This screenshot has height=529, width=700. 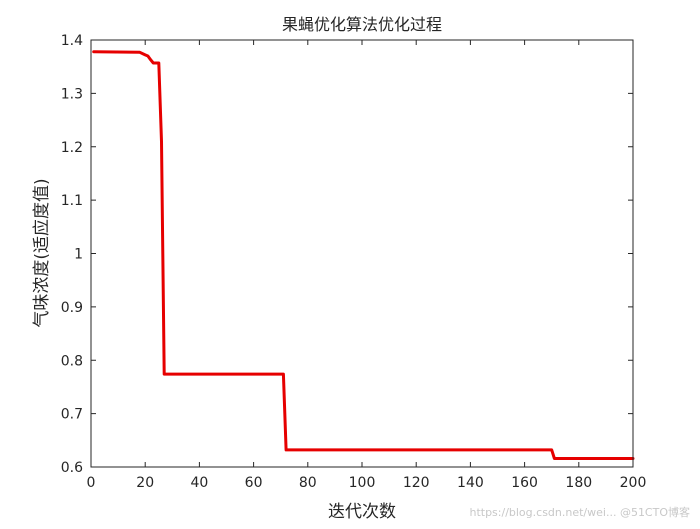 I want to click on y-tick-label: 1, so click(x=78, y=255).